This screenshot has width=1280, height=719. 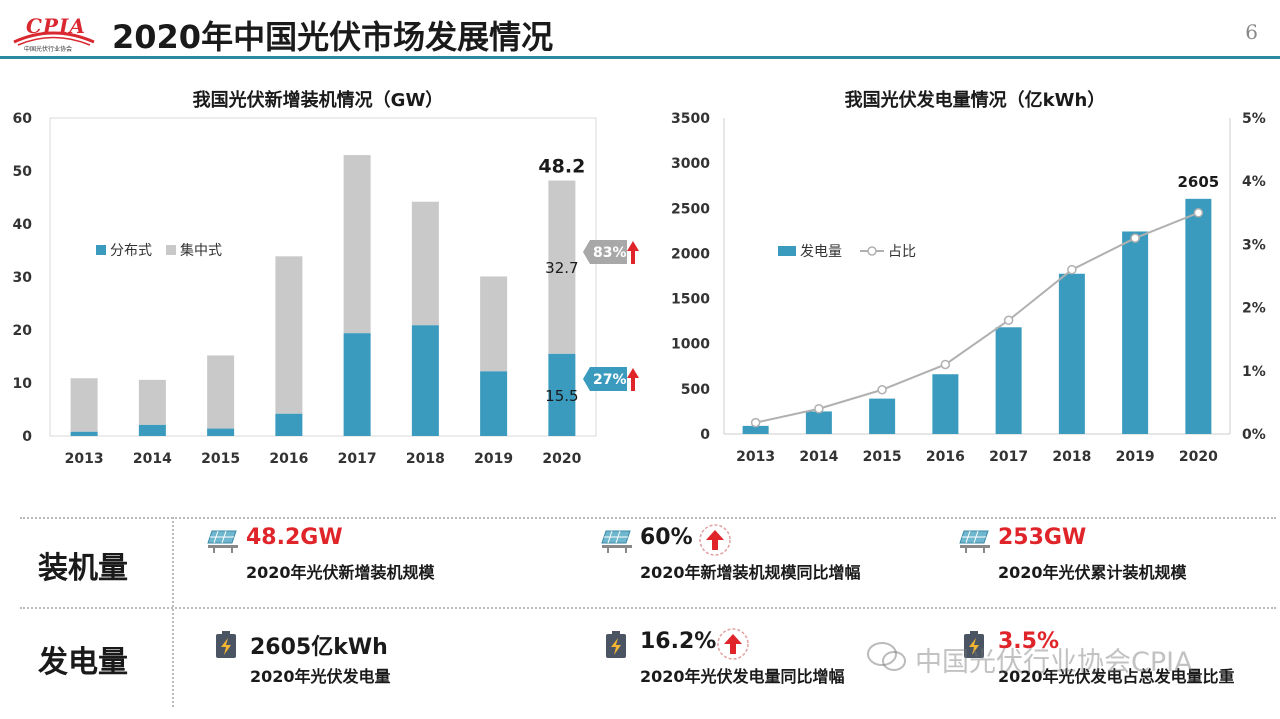 What do you see at coordinates (1071, 457) in the screenshot?
I see `x-tick-label: 2018` at bounding box center [1071, 457].